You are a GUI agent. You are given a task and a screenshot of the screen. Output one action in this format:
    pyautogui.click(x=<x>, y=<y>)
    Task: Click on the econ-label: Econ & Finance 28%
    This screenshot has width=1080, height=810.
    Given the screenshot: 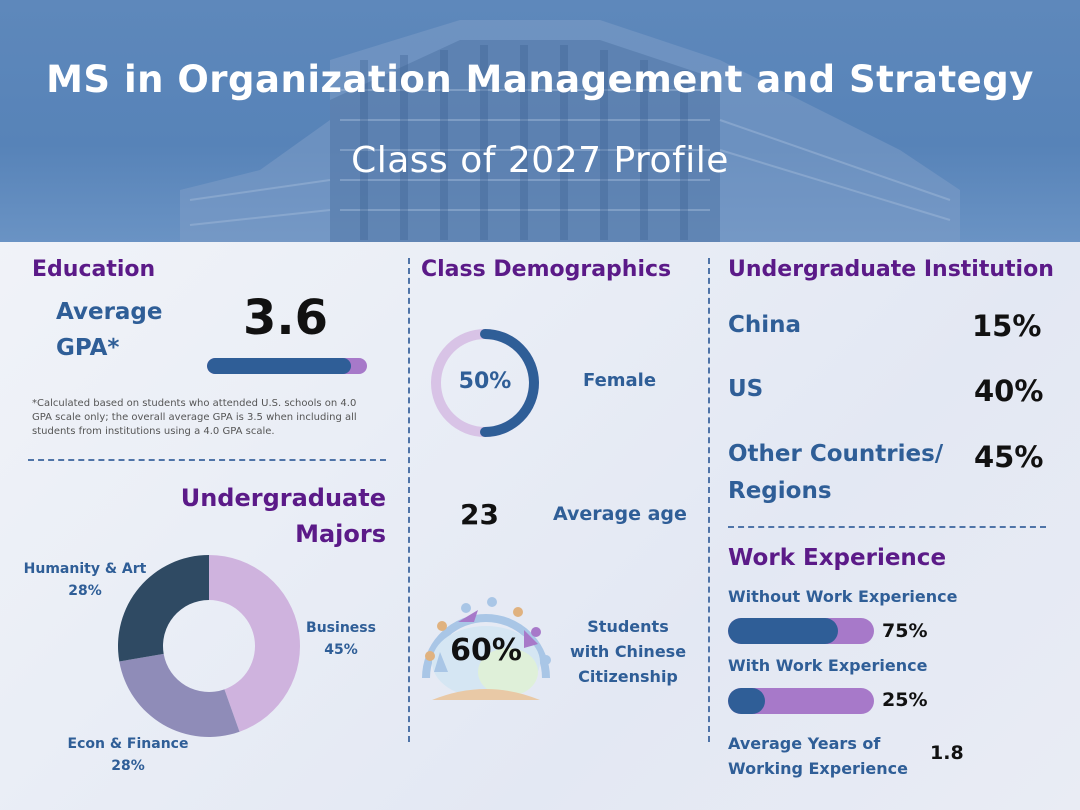 What is the action you would take?
    pyautogui.click(x=128, y=755)
    